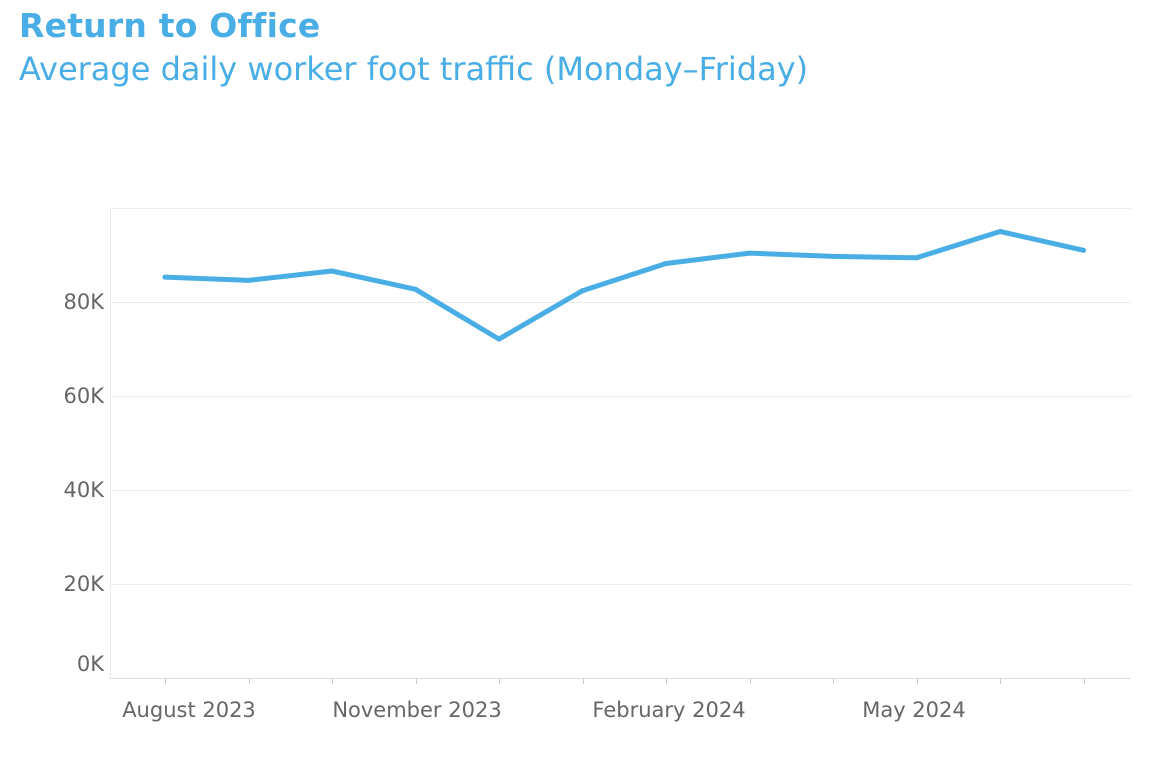 This screenshot has width=1172, height=760. Describe the element at coordinates (416, 710) in the screenshot. I see `x-tick-label: November 2023` at that location.